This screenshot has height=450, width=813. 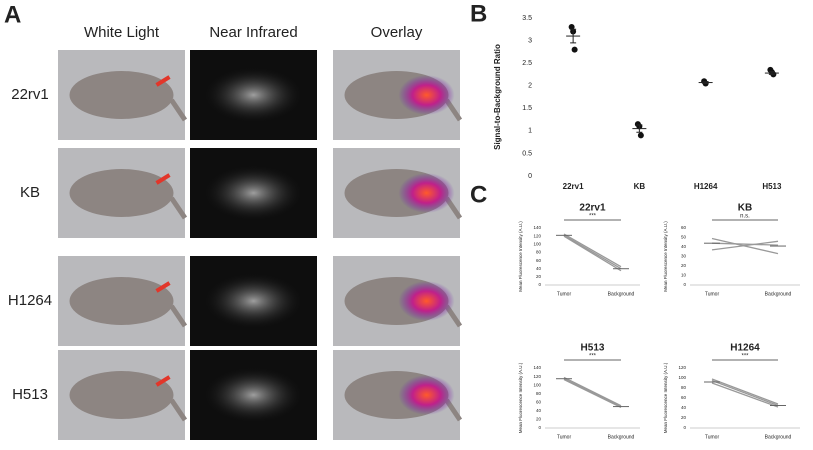 I want to click on x-tick-label: 22rv1, so click(x=573, y=186).